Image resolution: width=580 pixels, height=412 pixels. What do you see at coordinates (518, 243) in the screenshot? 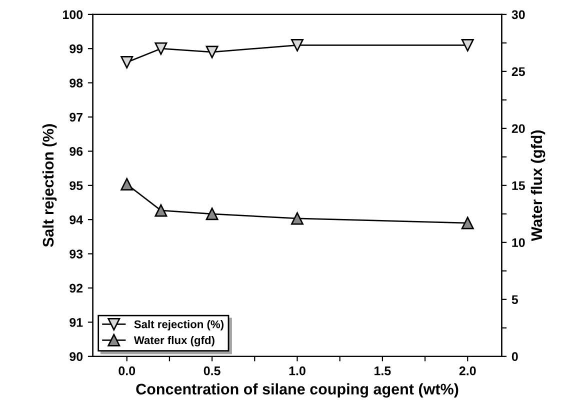
I see `y2-tick-label: 10` at bounding box center [518, 243].